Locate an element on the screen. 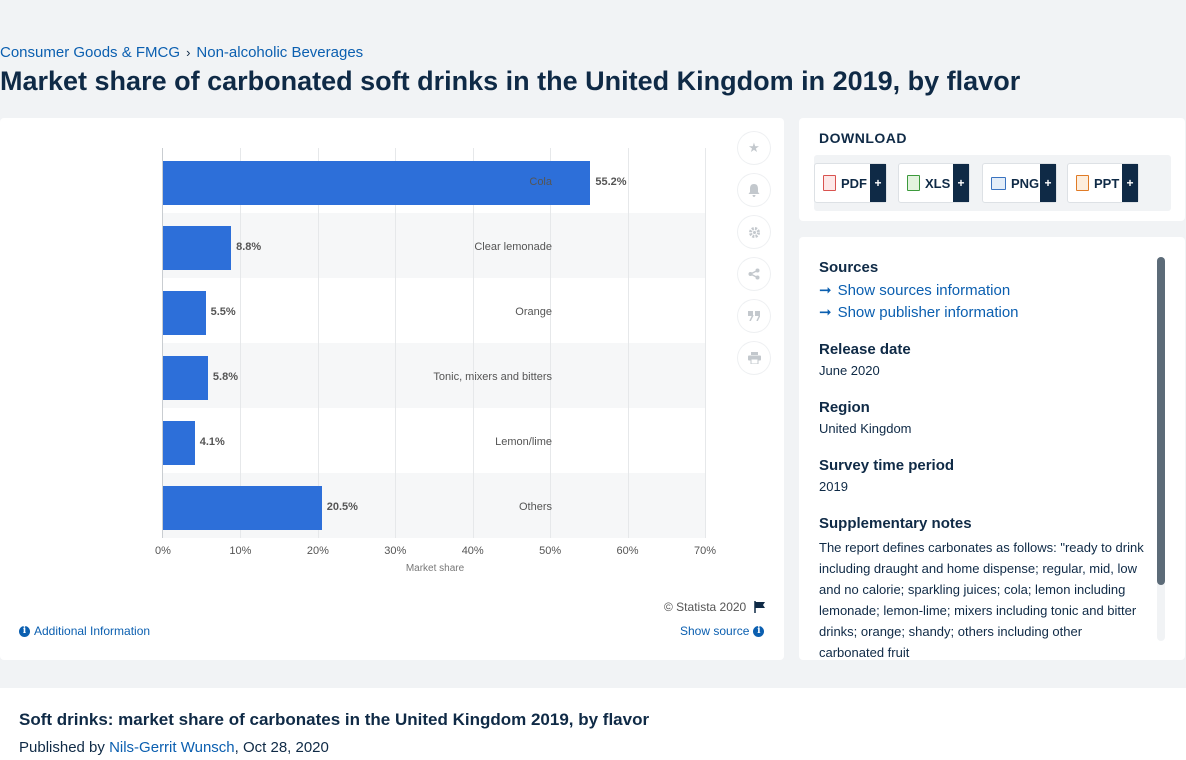  ppt-file-icon is located at coordinates (1082, 183).